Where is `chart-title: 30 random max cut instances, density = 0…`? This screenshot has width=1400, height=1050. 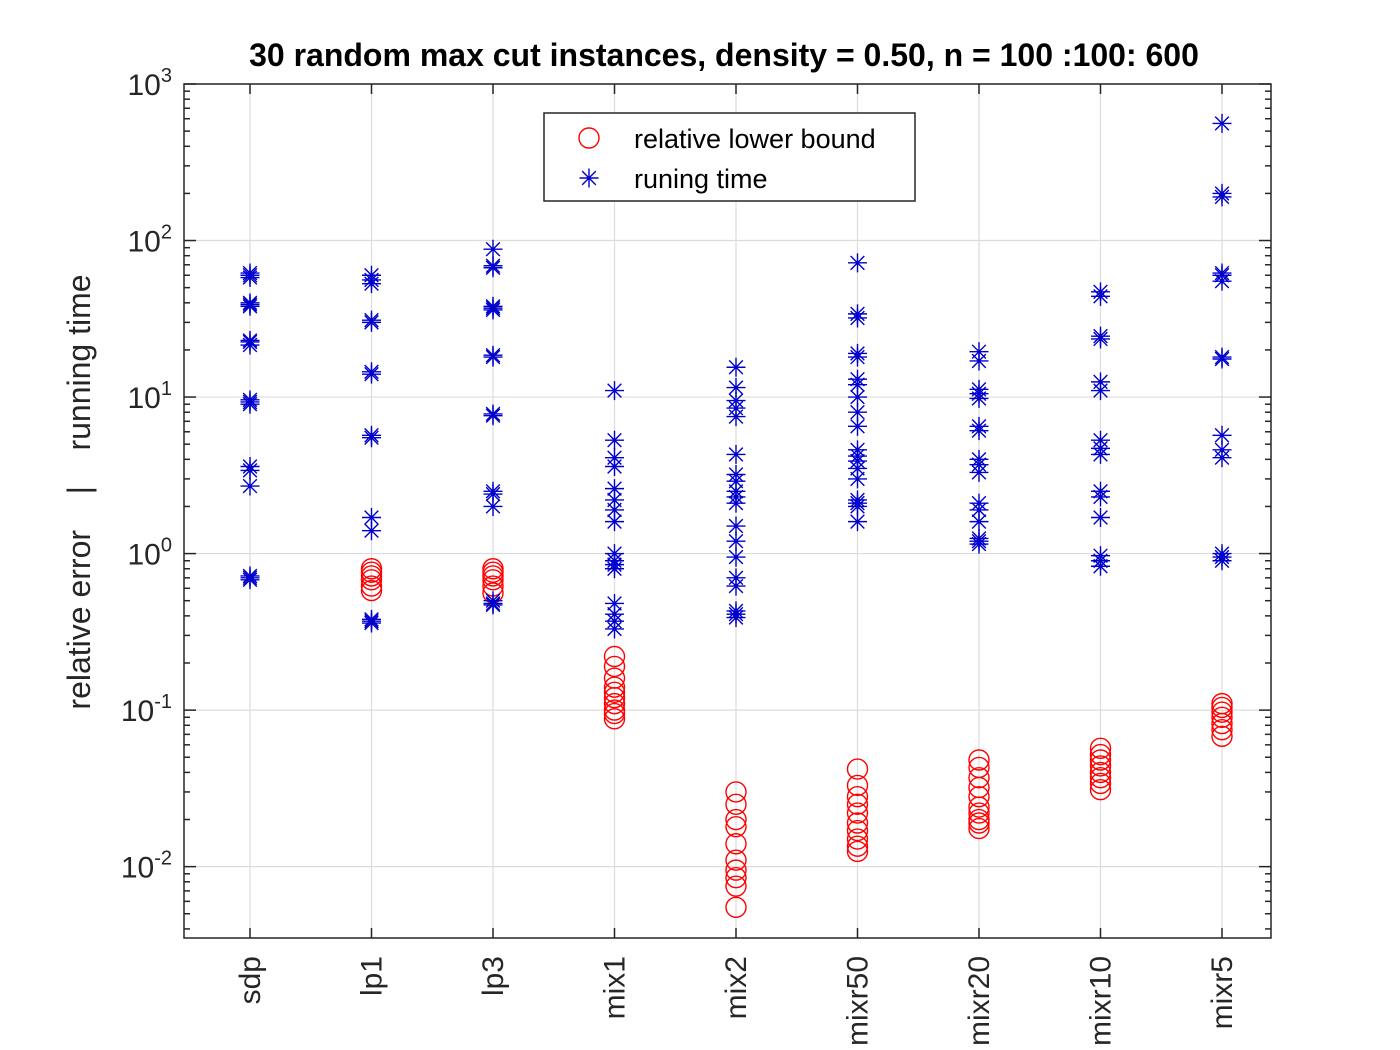 chart-title: 30 random max cut instances, density = 0… is located at coordinates (724, 55).